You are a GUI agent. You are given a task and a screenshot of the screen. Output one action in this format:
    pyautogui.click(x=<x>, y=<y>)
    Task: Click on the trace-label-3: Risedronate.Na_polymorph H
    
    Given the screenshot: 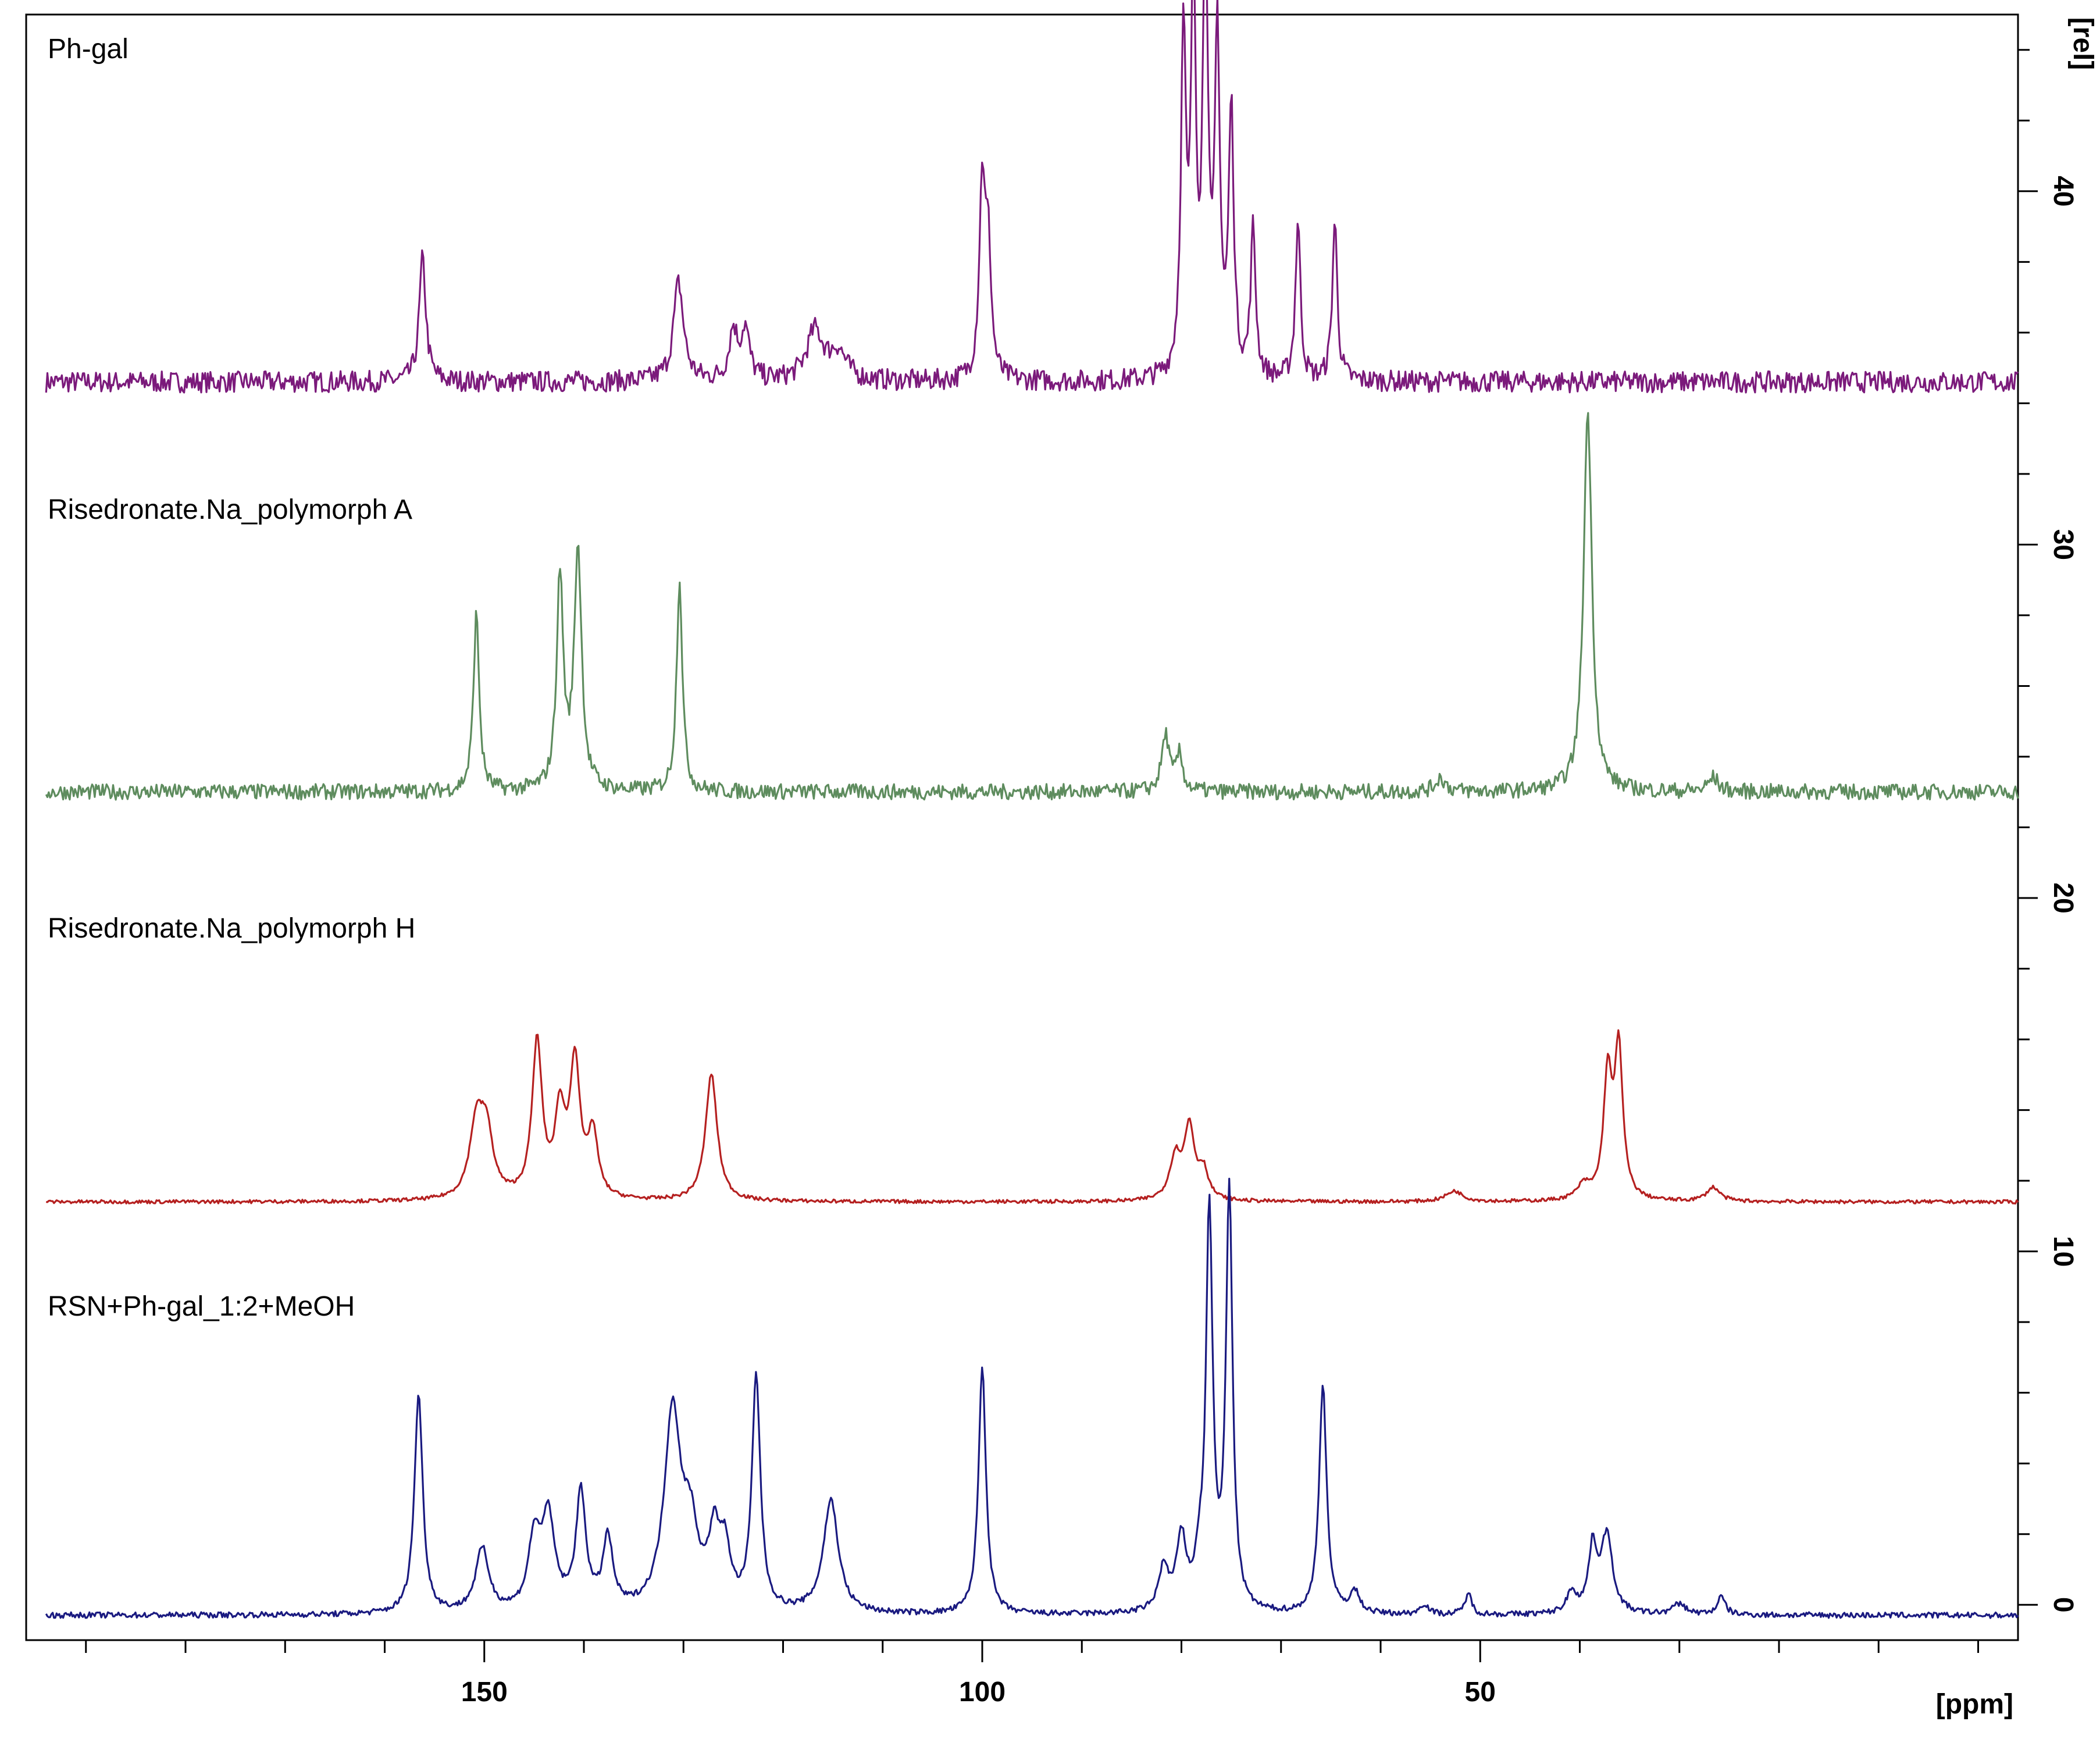 What is the action you would take?
    pyautogui.click(x=231, y=929)
    